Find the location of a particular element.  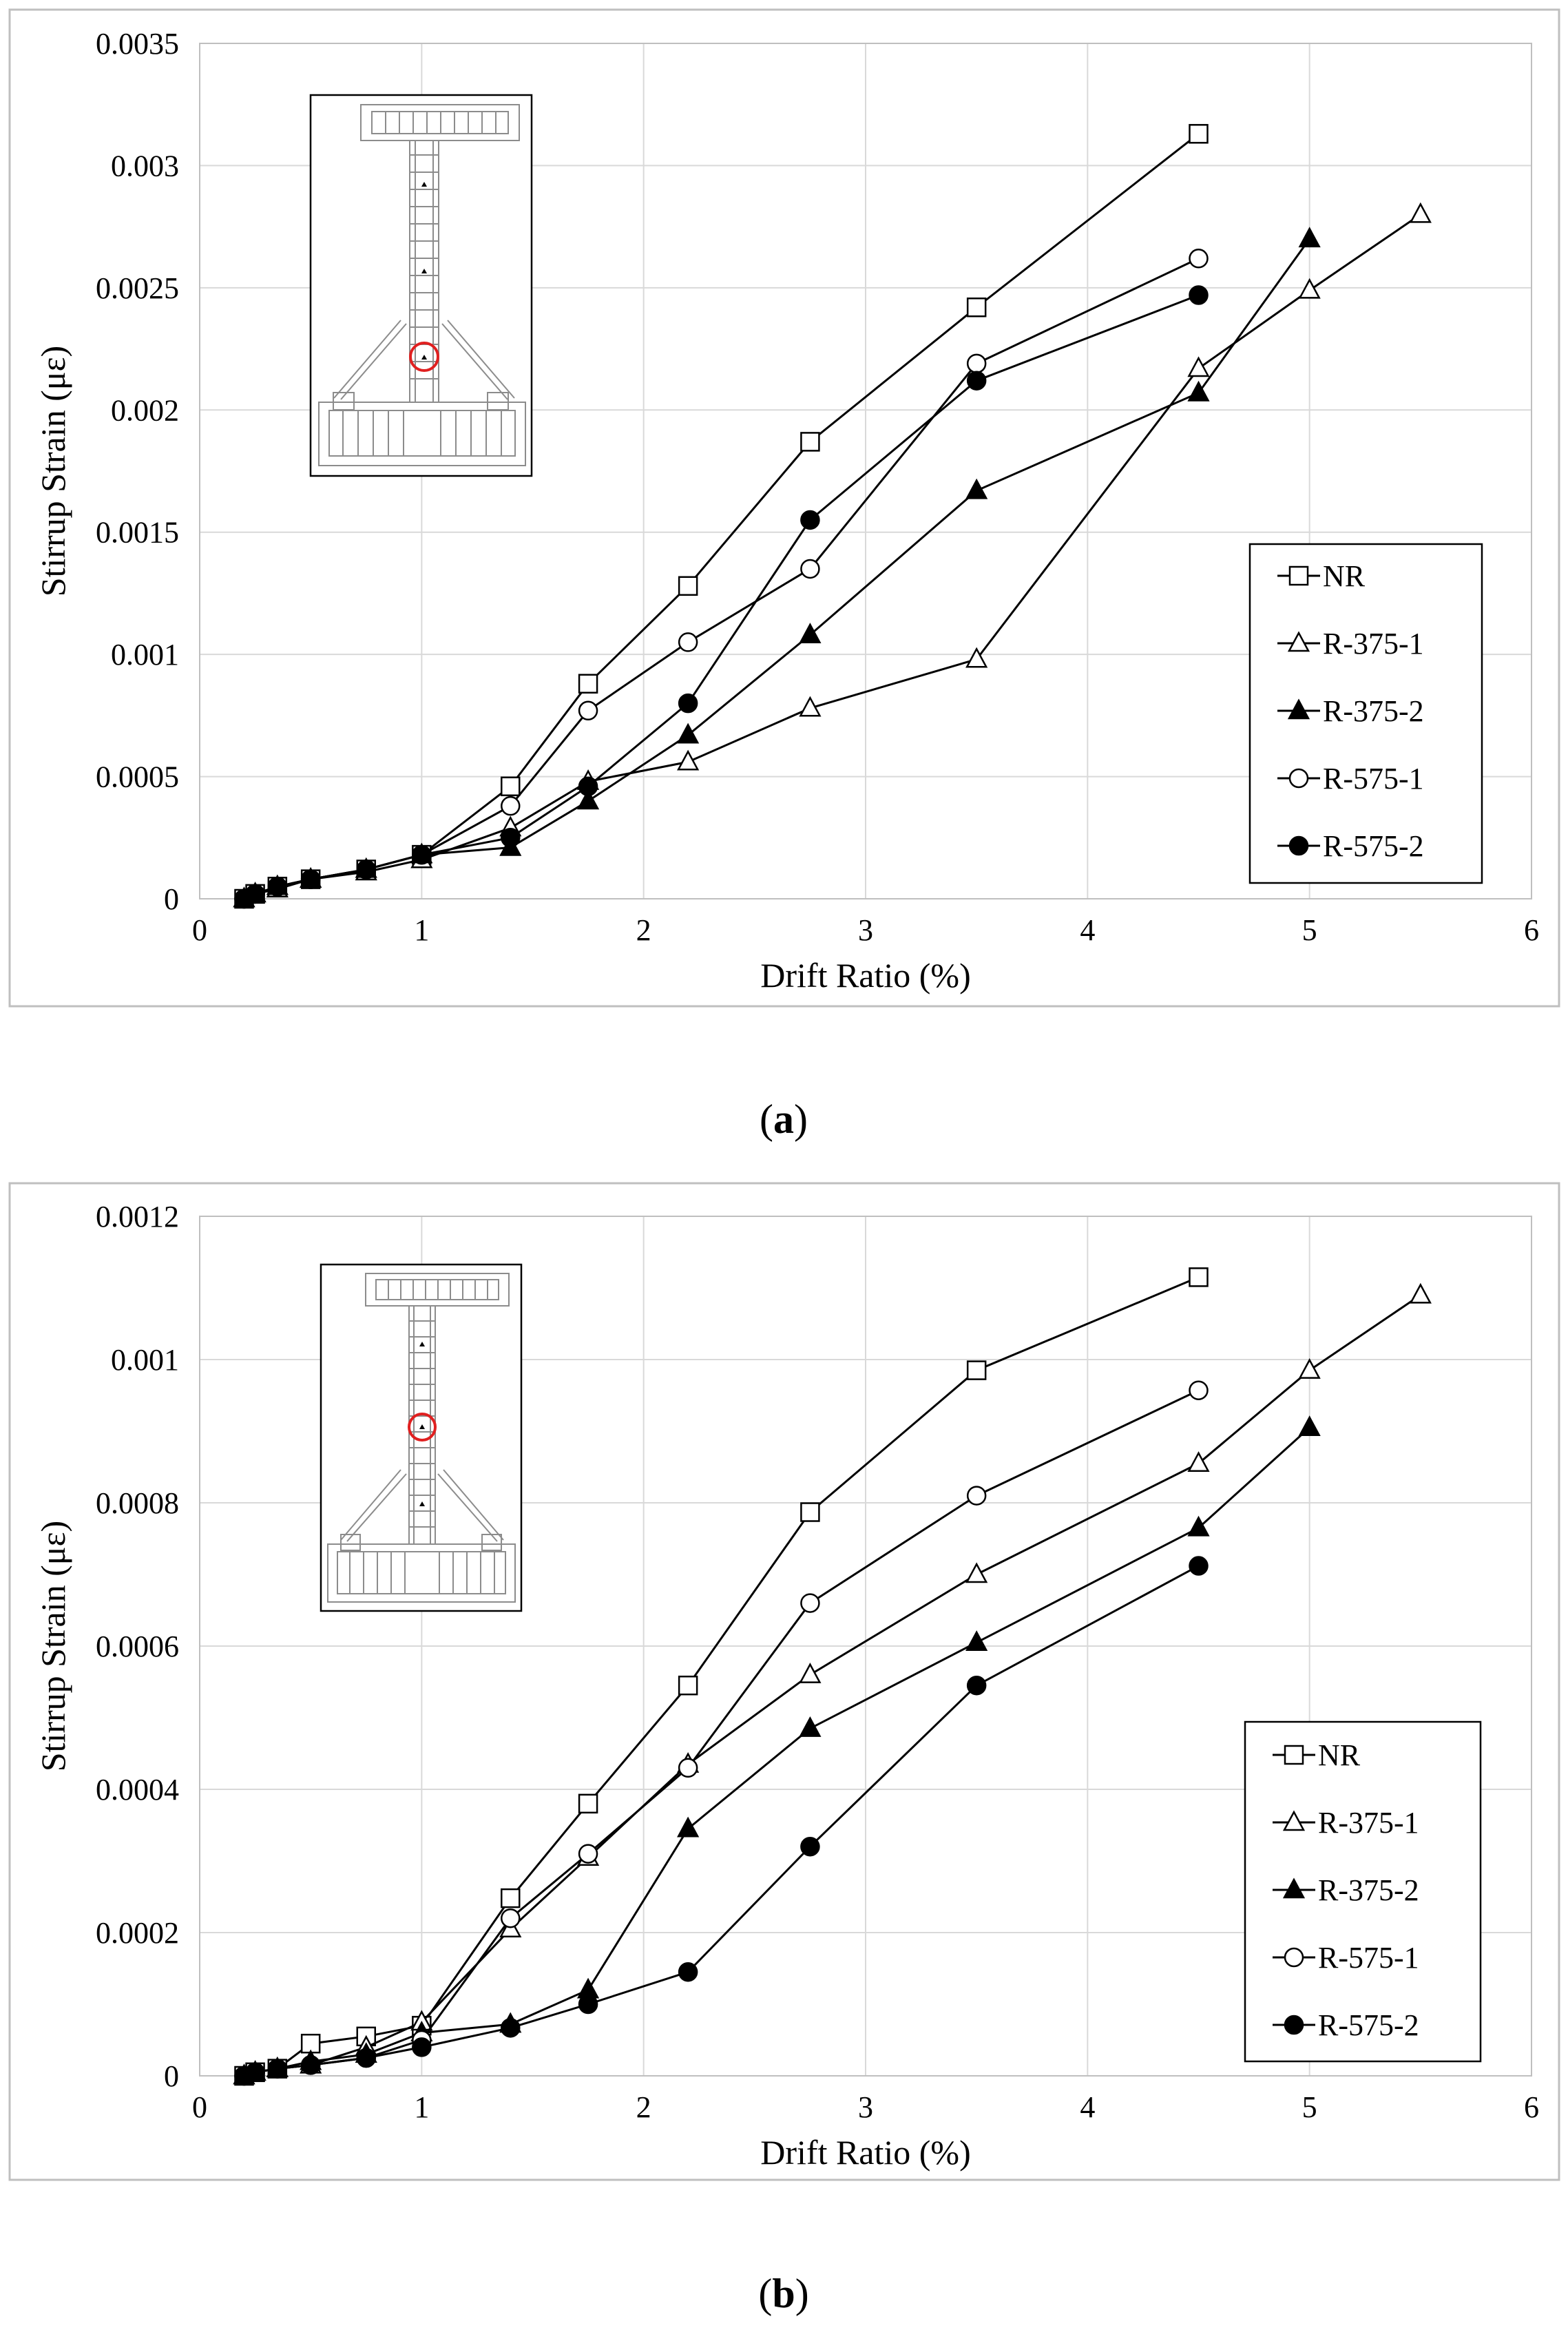

panel-b-x-tick-label: 6 is located at coordinates (1531, 2107).